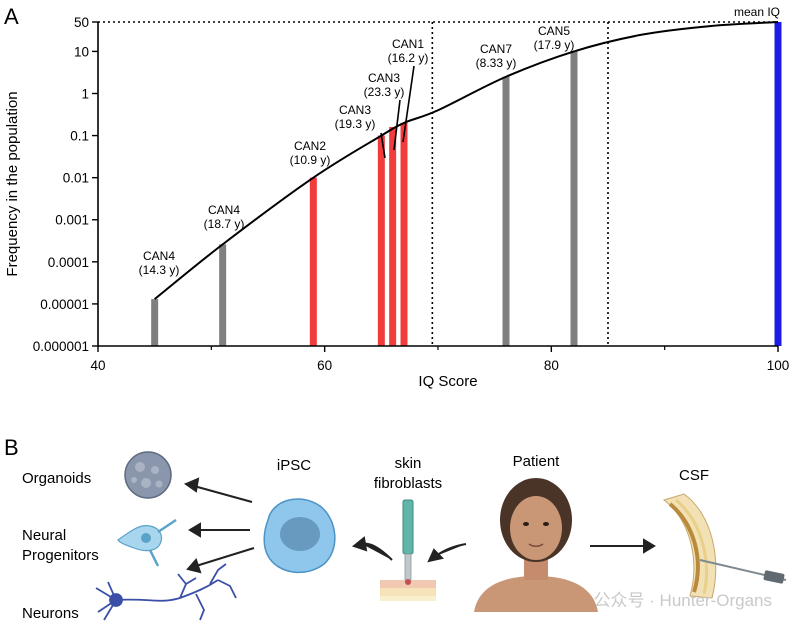 The width and height of the screenshot is (800, 632). Describe the element at coordinates (408, 463) in the screenshot. I see `skin-fibroblasts-label-line1: skin` at that location.